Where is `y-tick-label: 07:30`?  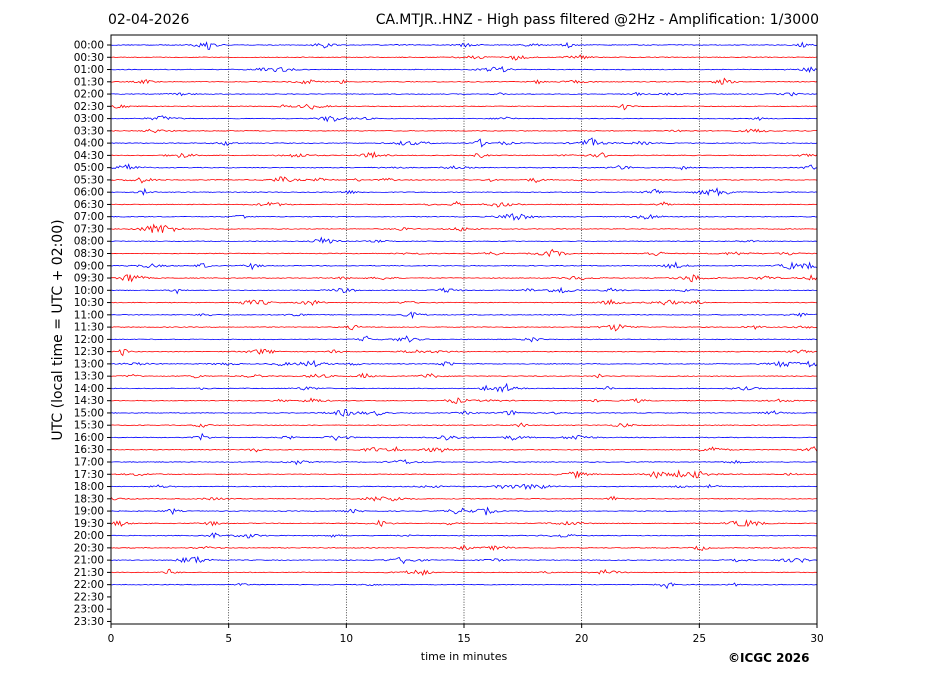 y-tick-label: 07:30 is located at coordinates (89, 229).